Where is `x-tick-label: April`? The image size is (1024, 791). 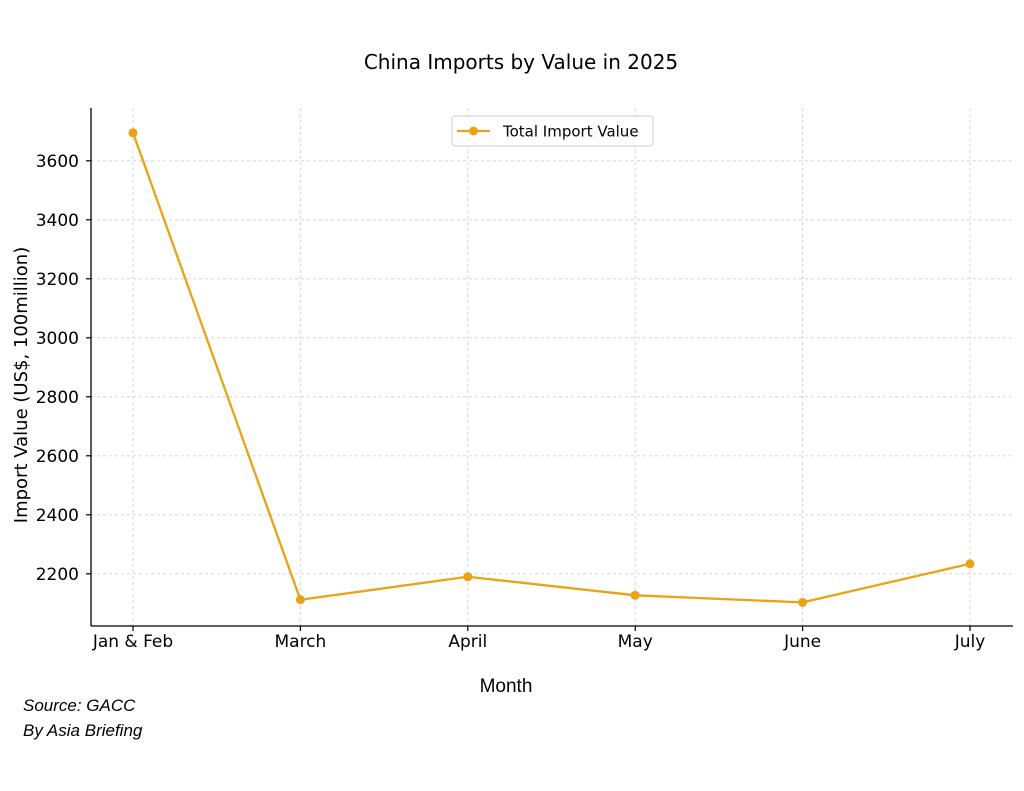
x-tick-label: April is located at coordinates (467, 642).